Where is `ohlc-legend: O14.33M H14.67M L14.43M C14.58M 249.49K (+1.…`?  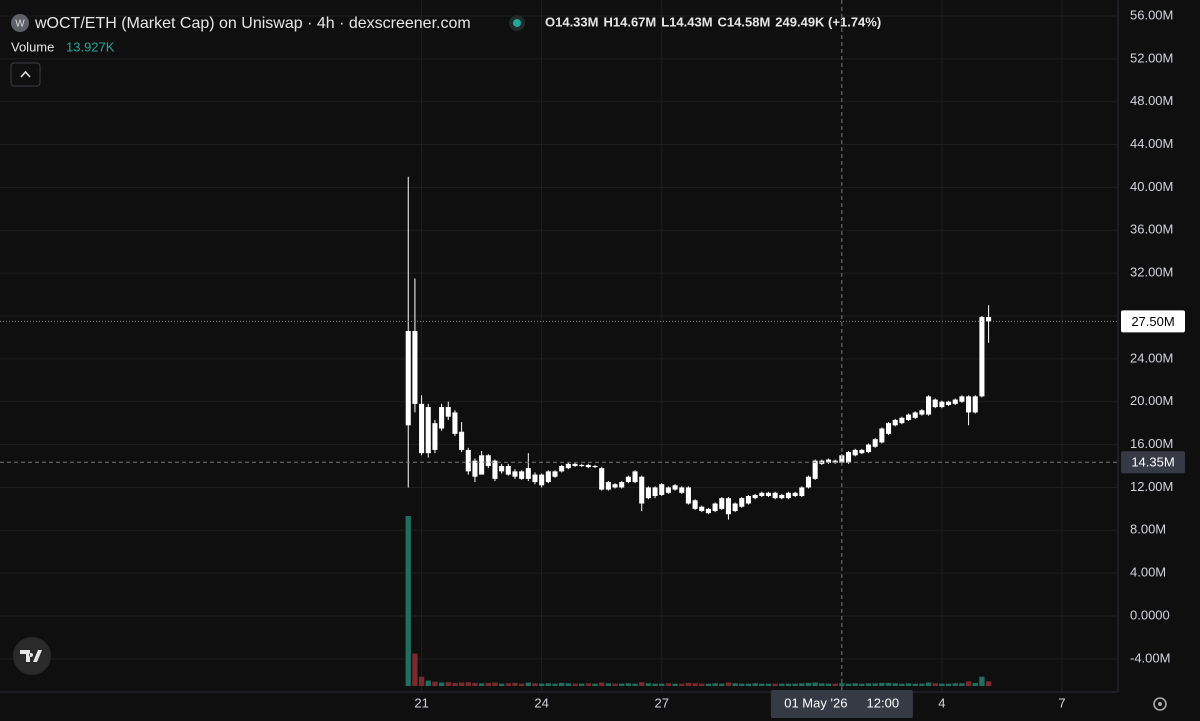
ohlc-legend: O14.33M H14.67M L14.43M C14.58M 249.49K (+1.… is located at coordinates (713, 21).